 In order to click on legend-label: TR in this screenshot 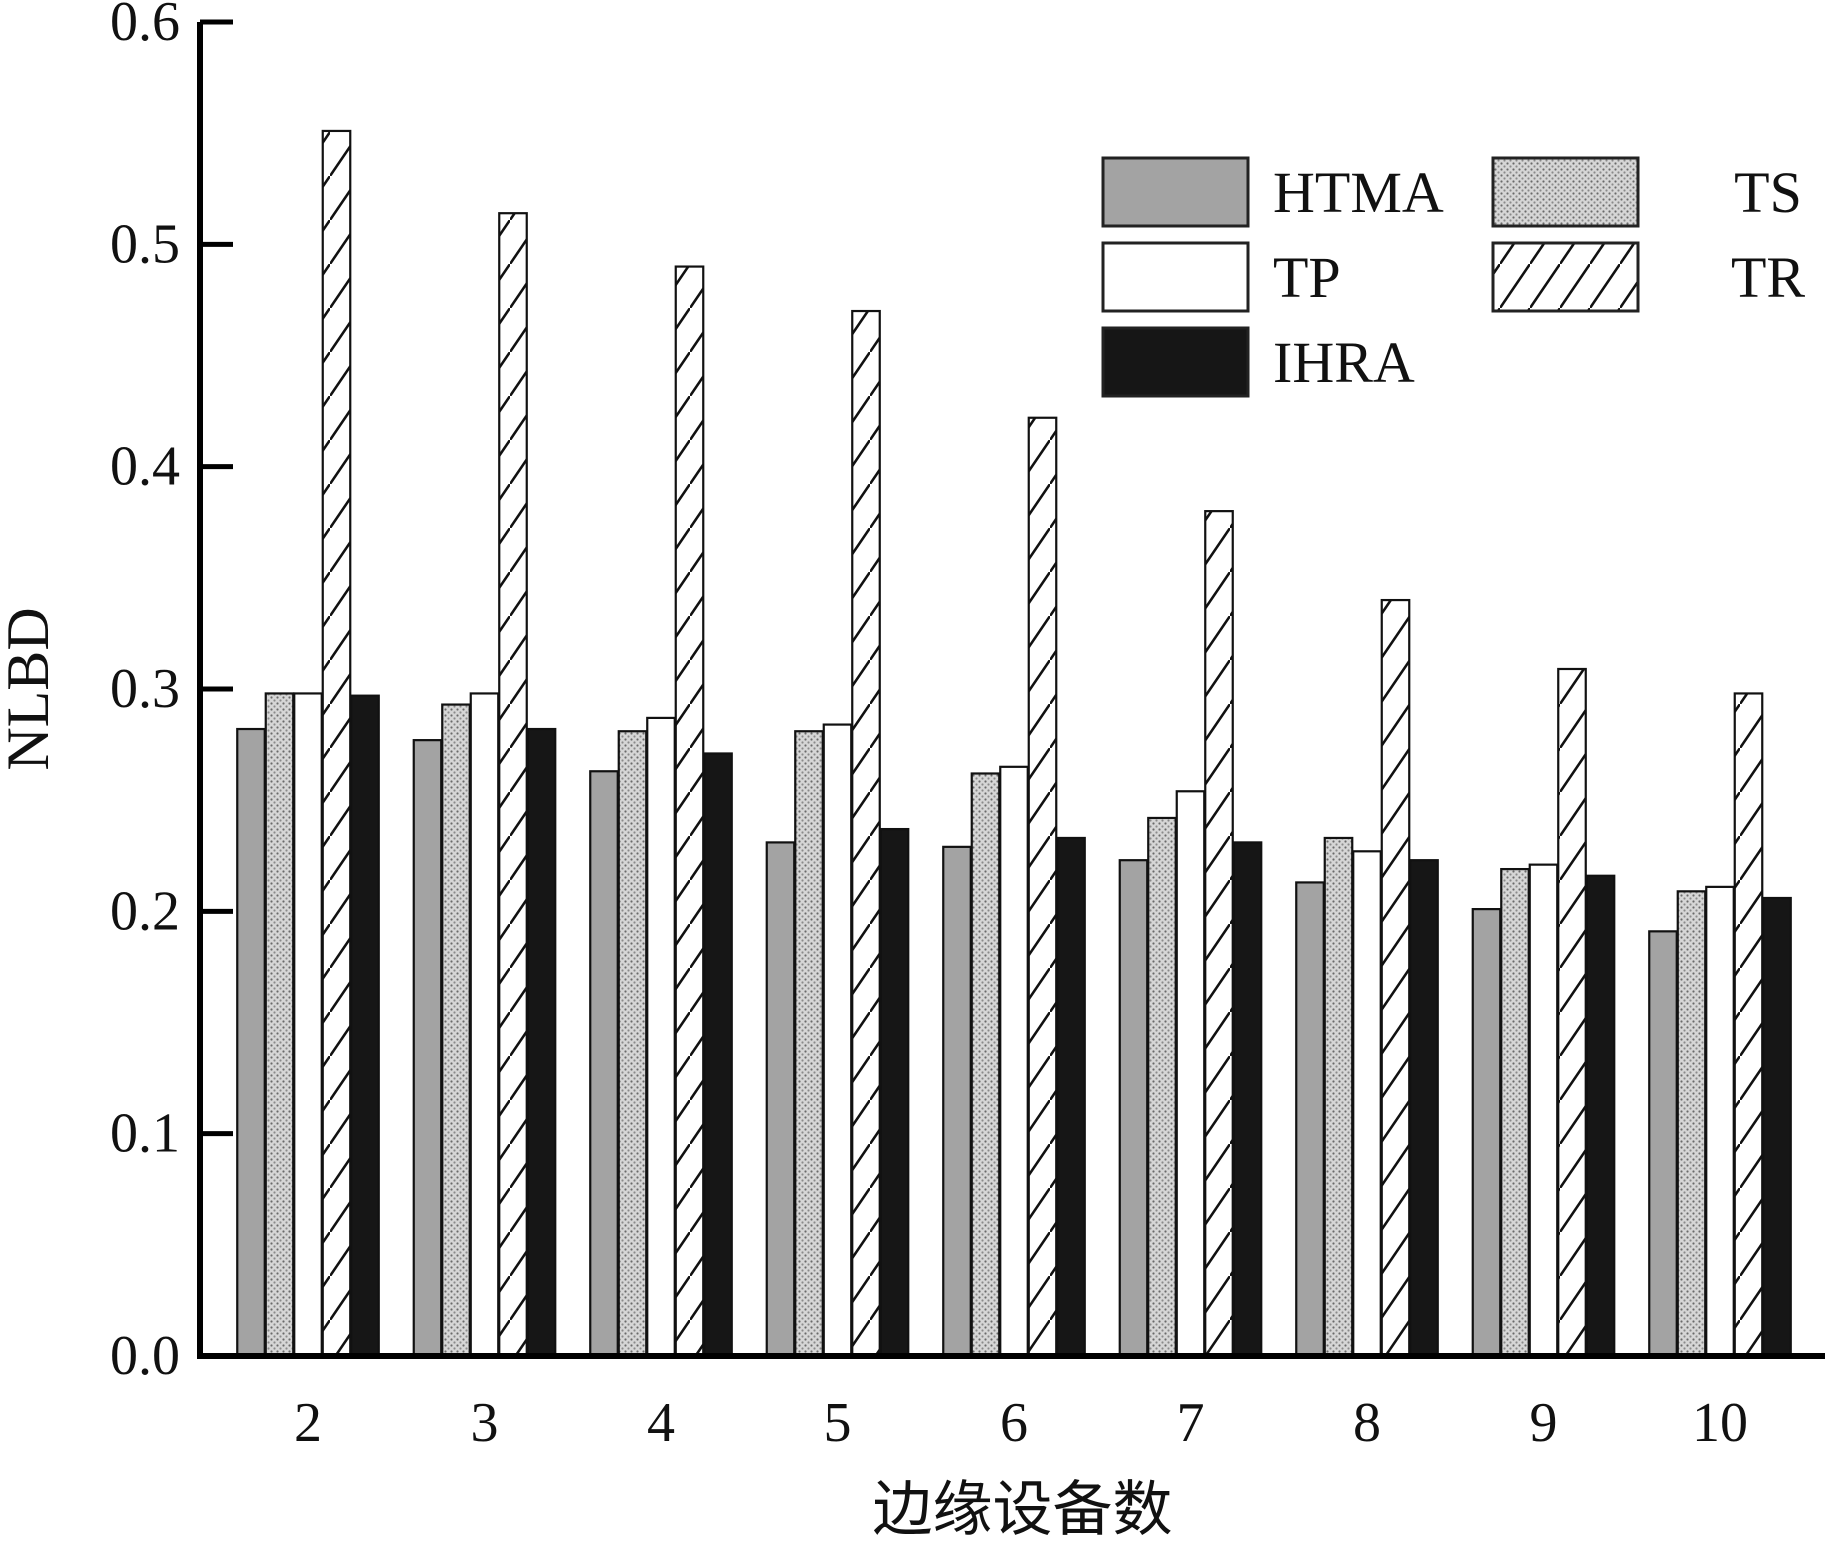, I will do `click(1768, 277)`.